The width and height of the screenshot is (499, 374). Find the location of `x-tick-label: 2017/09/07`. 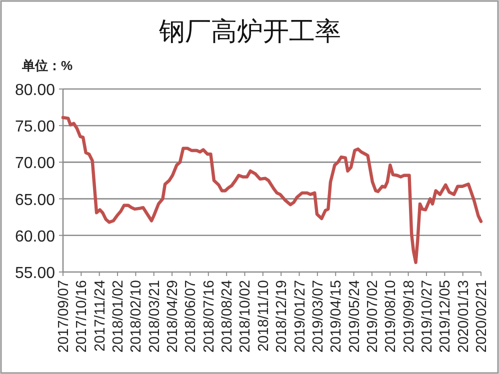

x-tick-label: 2017/09/07 is located at coordinates (64, 316).